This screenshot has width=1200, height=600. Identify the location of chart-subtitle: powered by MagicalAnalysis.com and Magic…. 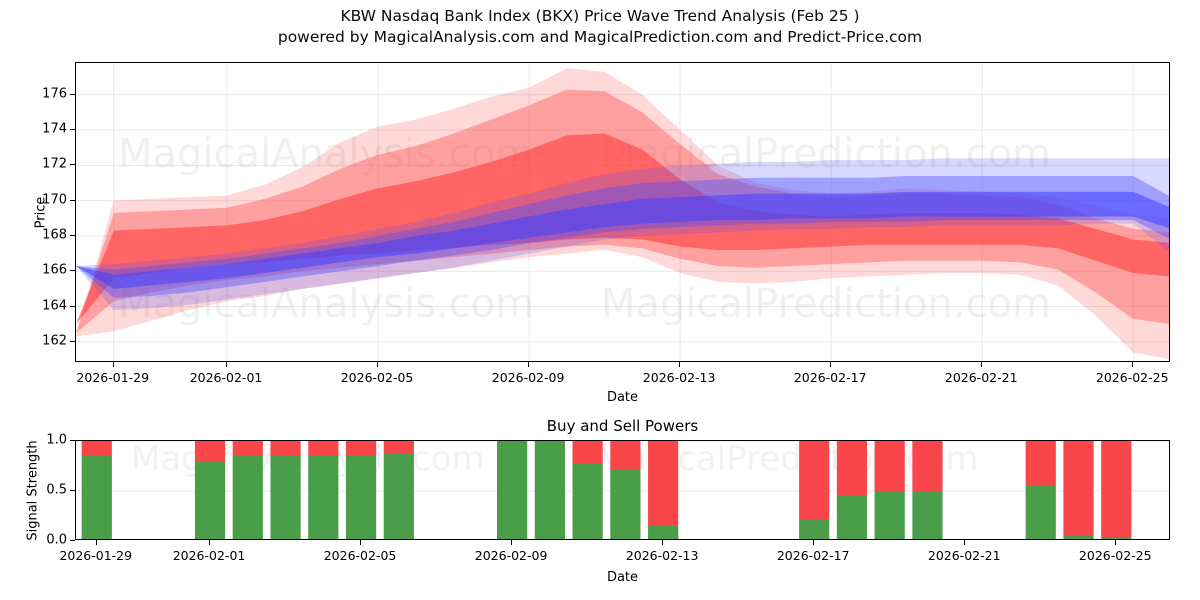
(600, 37).